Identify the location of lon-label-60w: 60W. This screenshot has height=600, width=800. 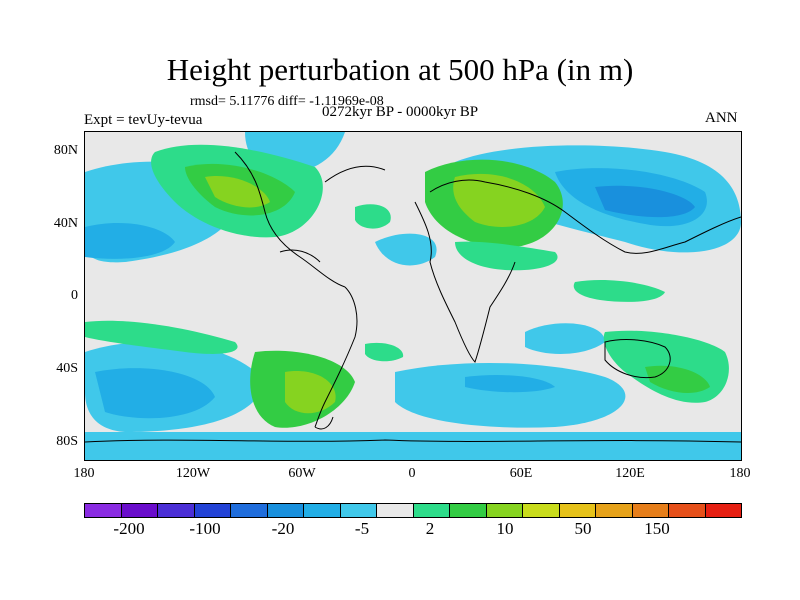
(302, 473).